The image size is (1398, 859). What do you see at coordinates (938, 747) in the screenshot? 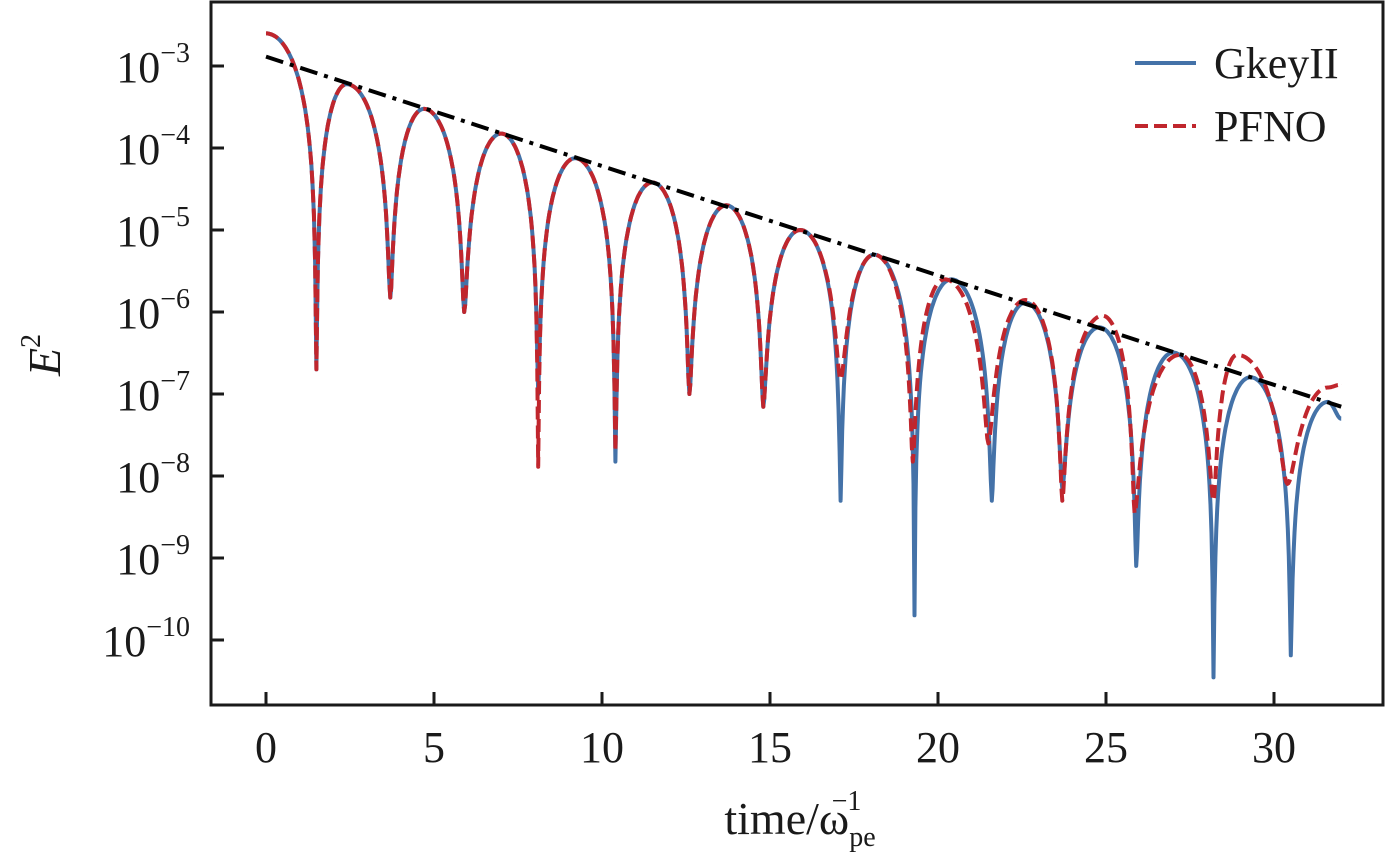
I see `x-tick-label: 20` at bounding box center [938, 747].